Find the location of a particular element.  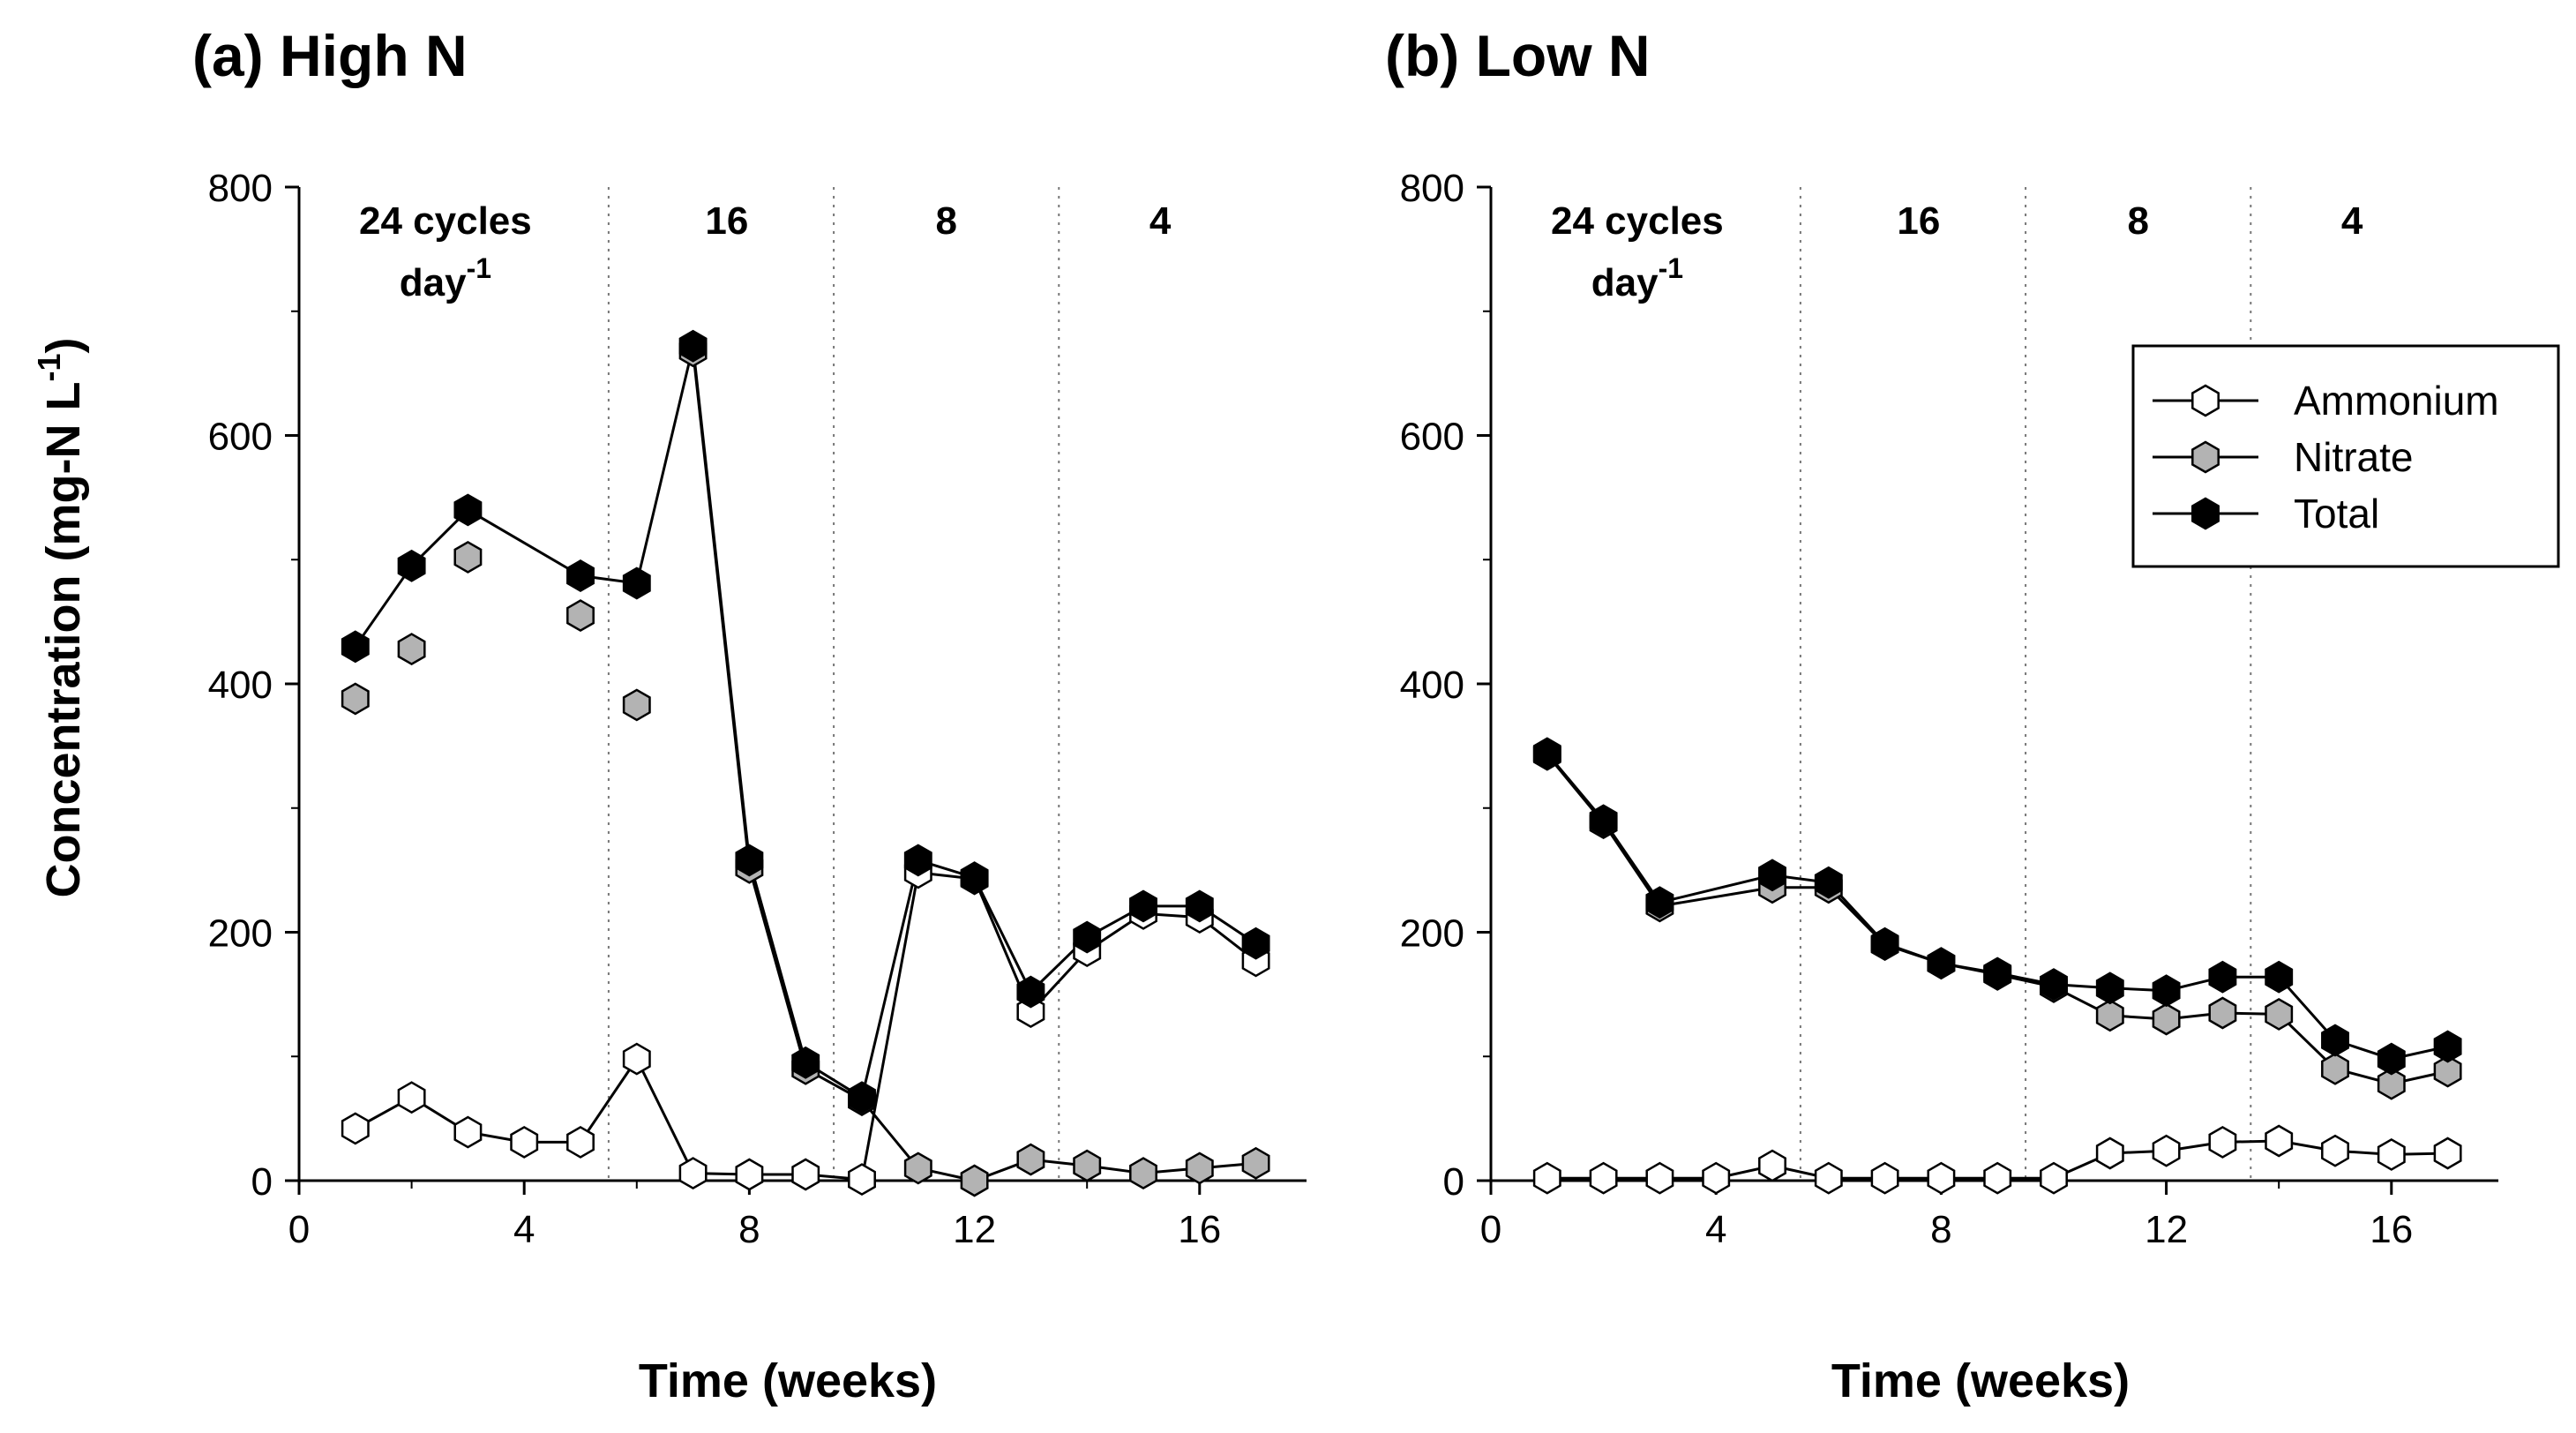

phase-label-unit-text: day is located at coordinates (434, 282).